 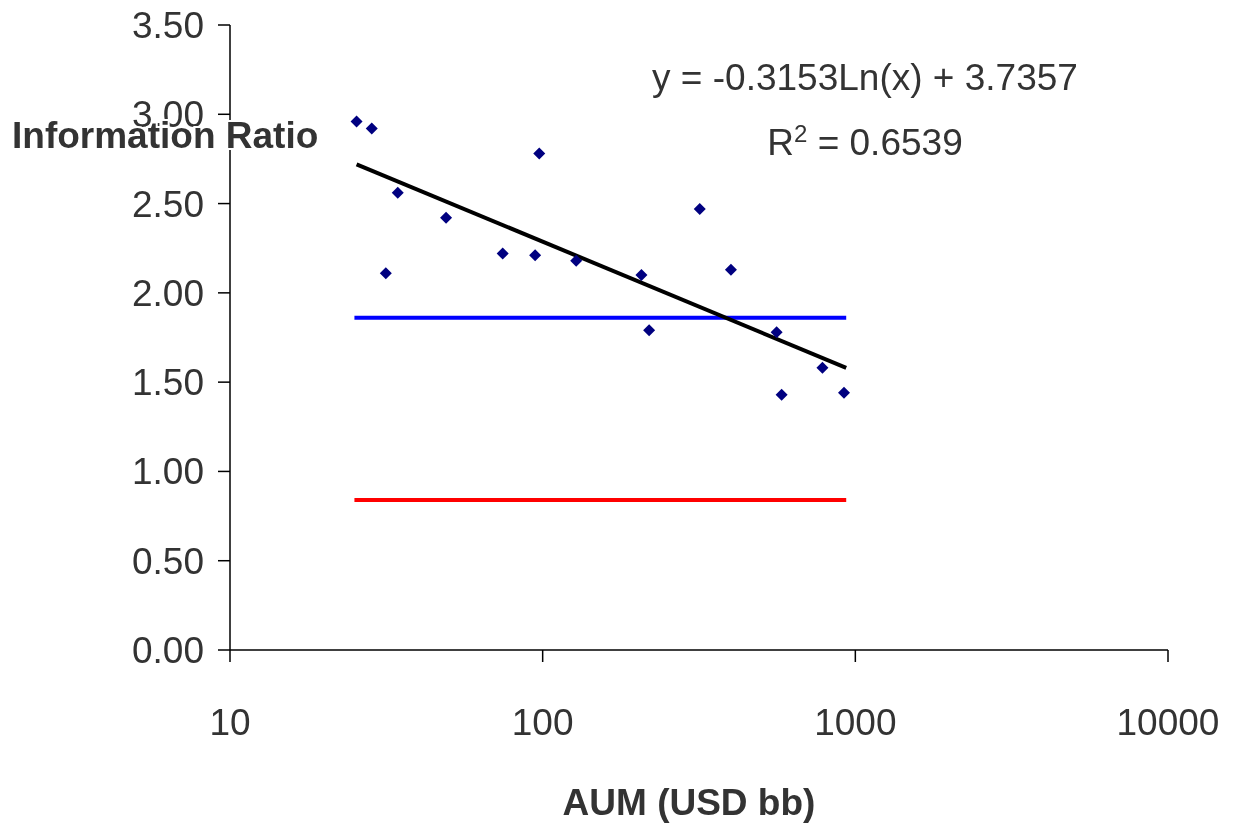 What do you see at coordinates (1168, 722) in the screenshot?
I see `x-tick-label: 10000` at bounding box center [1168, 722].